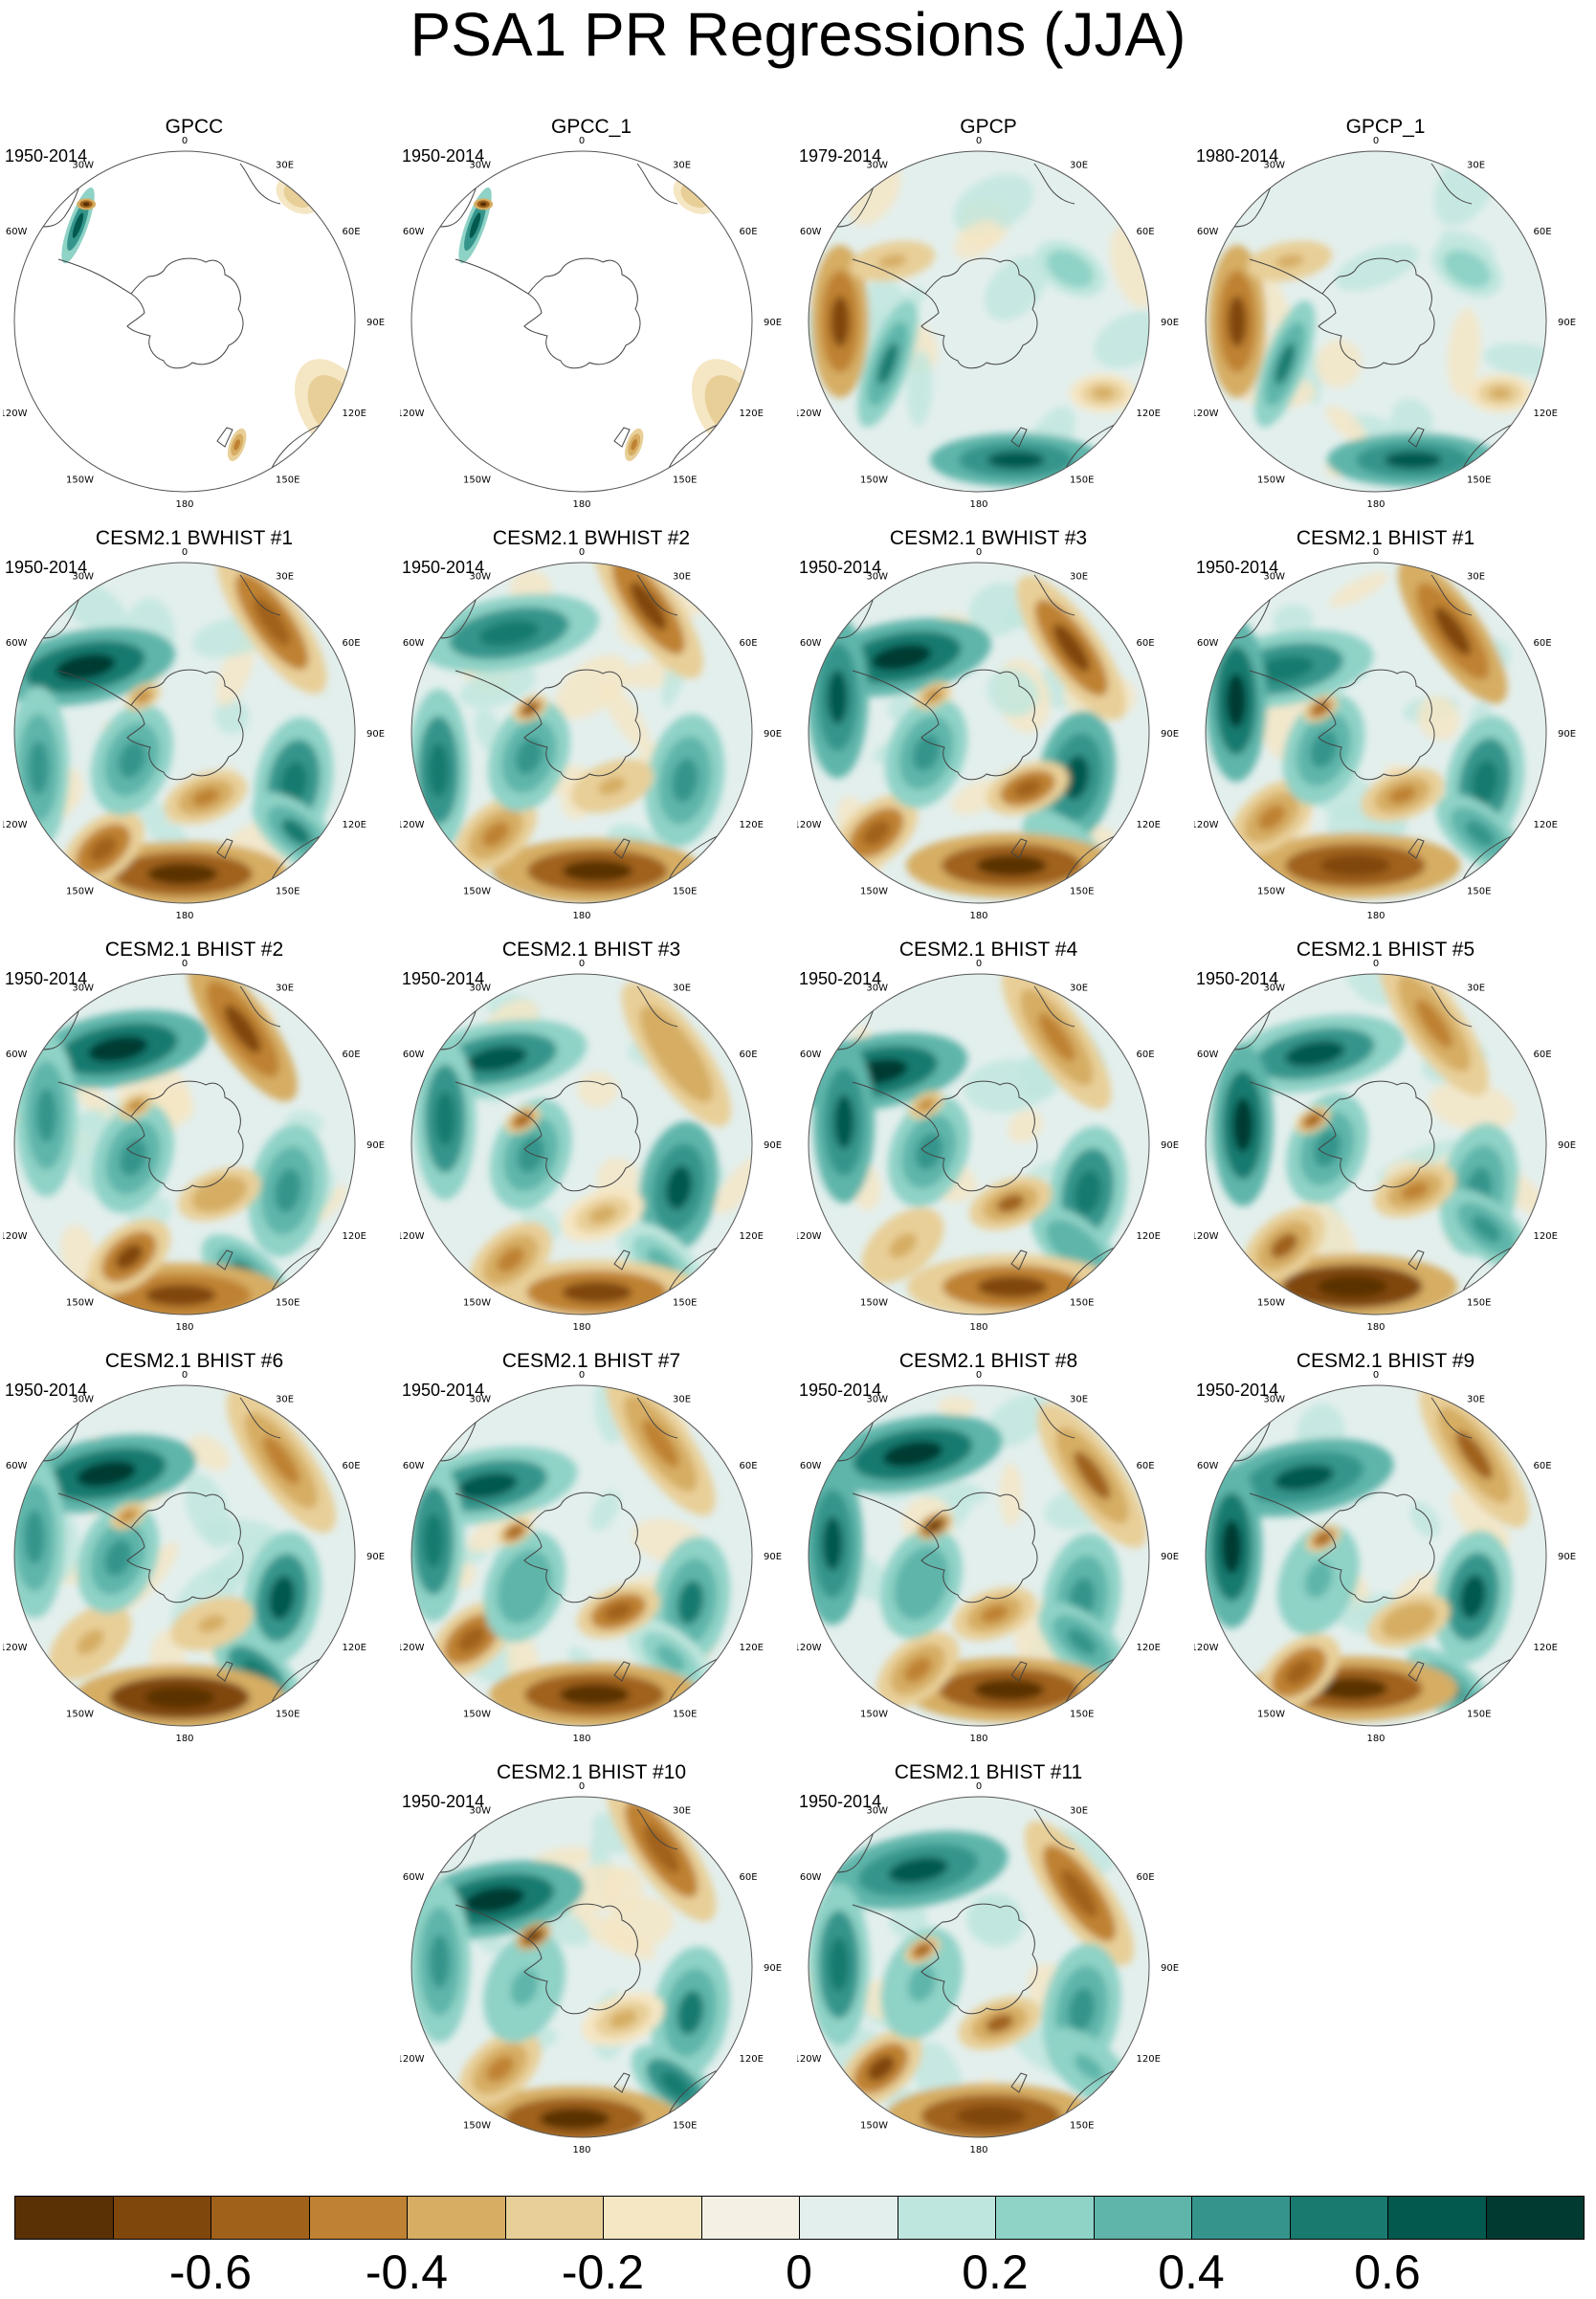 This screenshot has height=2299, width=1596. Describe the element at coordinates (1388, 2272) in the screenshot. I see `colorbar-tick-label: 0.6` at that location.